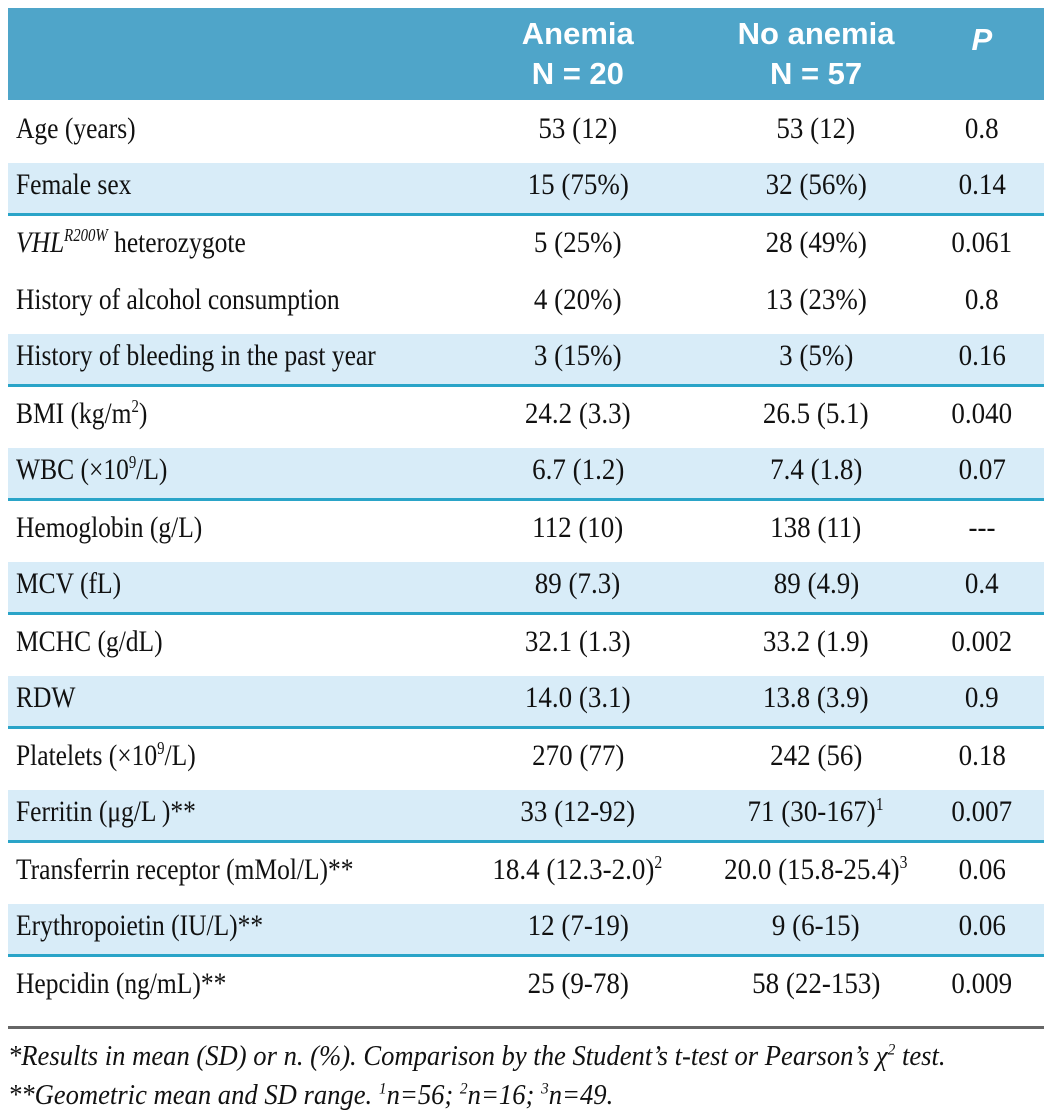 The width and height of the screenshot is (1052, 1116). What do you see at coordinates (577, 355) in the screenshot?
I see `anemia-value: 3 (15%)` at bounding box center [577, 355].